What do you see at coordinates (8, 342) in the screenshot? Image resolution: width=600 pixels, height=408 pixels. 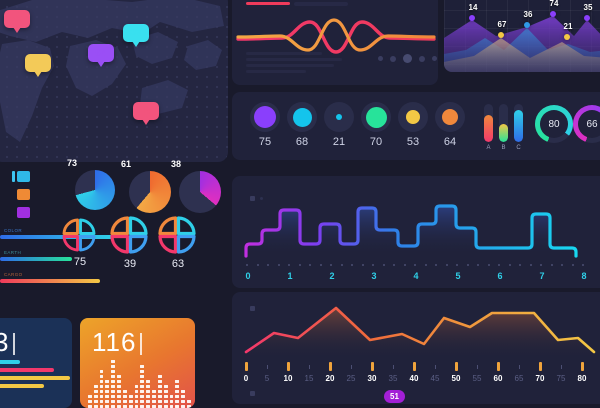 I see `stat-card-blue-value: 3` at bounding box center [8, 342].